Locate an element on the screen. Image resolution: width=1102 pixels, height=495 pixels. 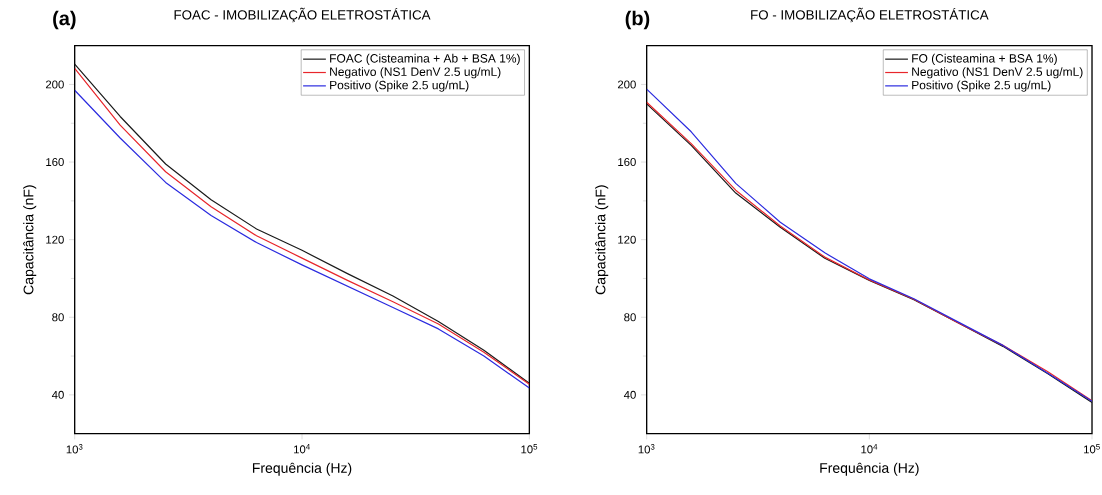
text: (a) is located at coordinates (64, 20).